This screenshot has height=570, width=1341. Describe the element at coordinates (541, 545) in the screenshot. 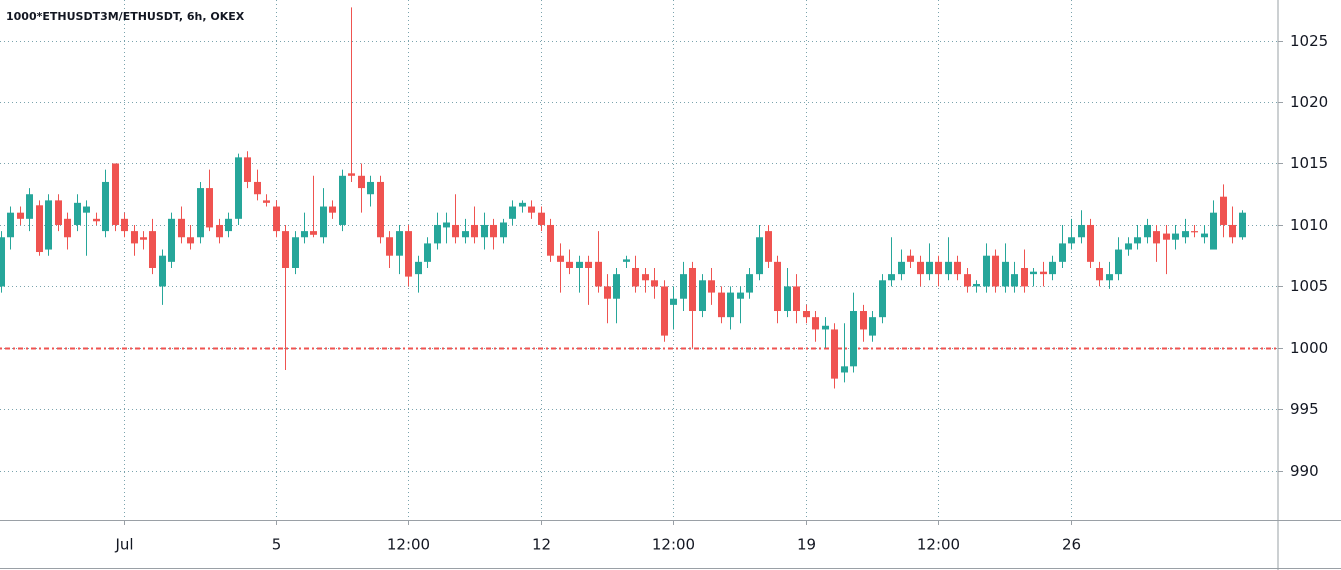

I see `x-tick-label: 12` at that location.